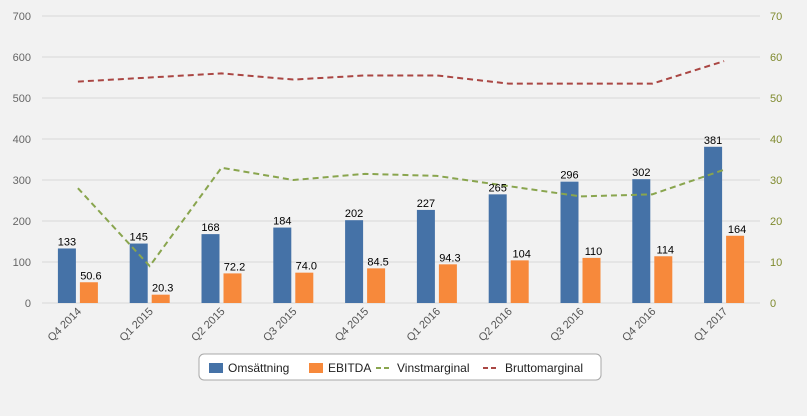 Image resolution: width=807 pixels, height=416 pixels. Describe the element at coordinates (22, 160) in the screenshot. I see `y-axis-left: 0 100 200 300 400 500 600 700` at that location.